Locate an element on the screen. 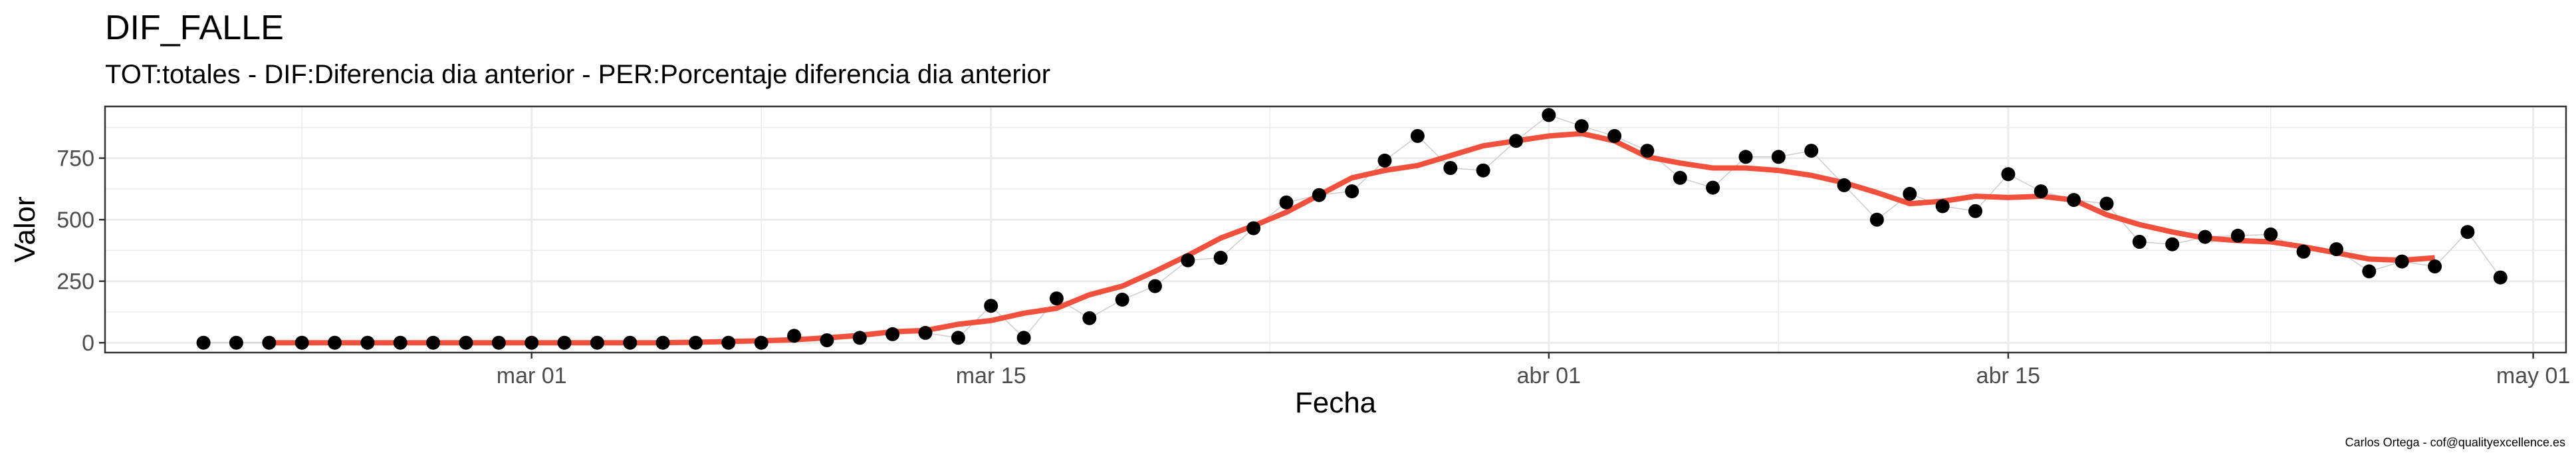 The image size is (2576, 465). y-axis-title: Valor is located at coordinates (25, 229).